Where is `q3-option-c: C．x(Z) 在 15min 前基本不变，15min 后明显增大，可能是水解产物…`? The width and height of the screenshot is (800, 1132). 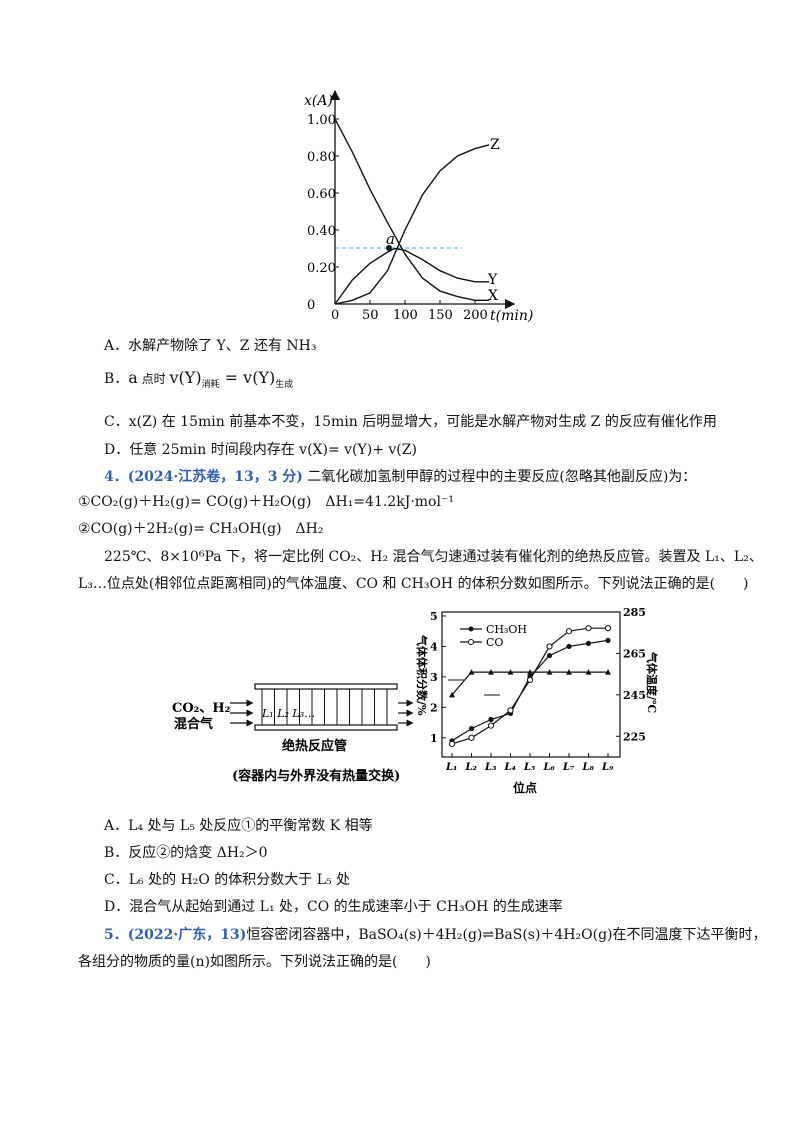
q3-option-c: C．x(Z) 在 15min 前基本不变，15min 后明显增大，可能是水解产物… is located at coordinates (410, 422).